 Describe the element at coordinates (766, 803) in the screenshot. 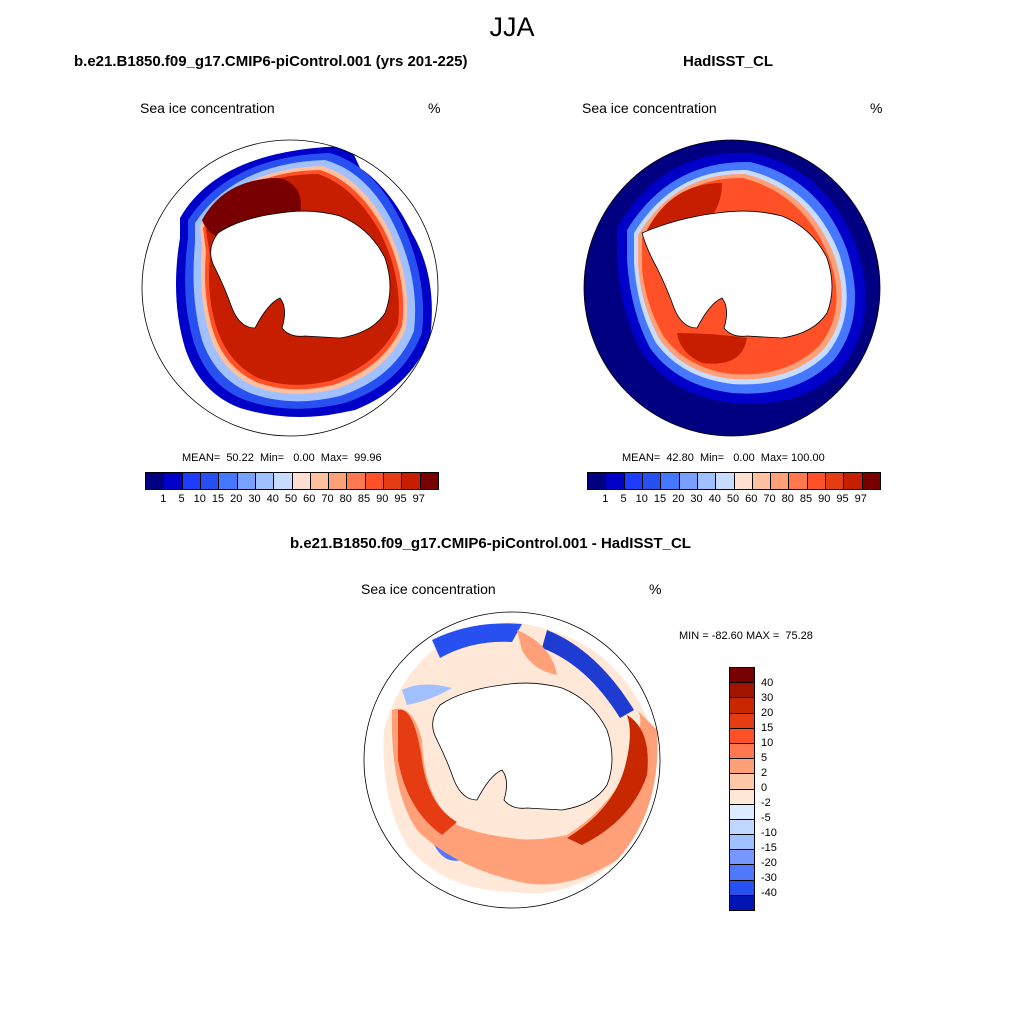

I see `colorbar-label: -2` at that location.